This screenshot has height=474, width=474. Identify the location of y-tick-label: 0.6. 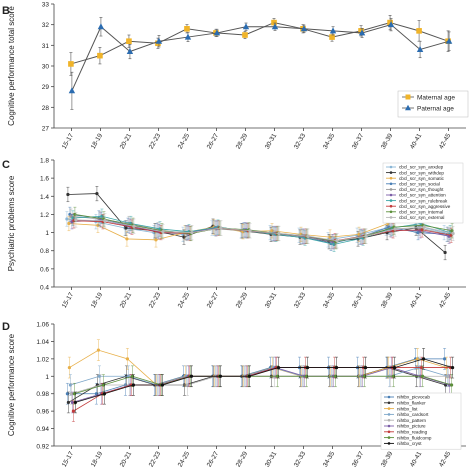
(44, 269).